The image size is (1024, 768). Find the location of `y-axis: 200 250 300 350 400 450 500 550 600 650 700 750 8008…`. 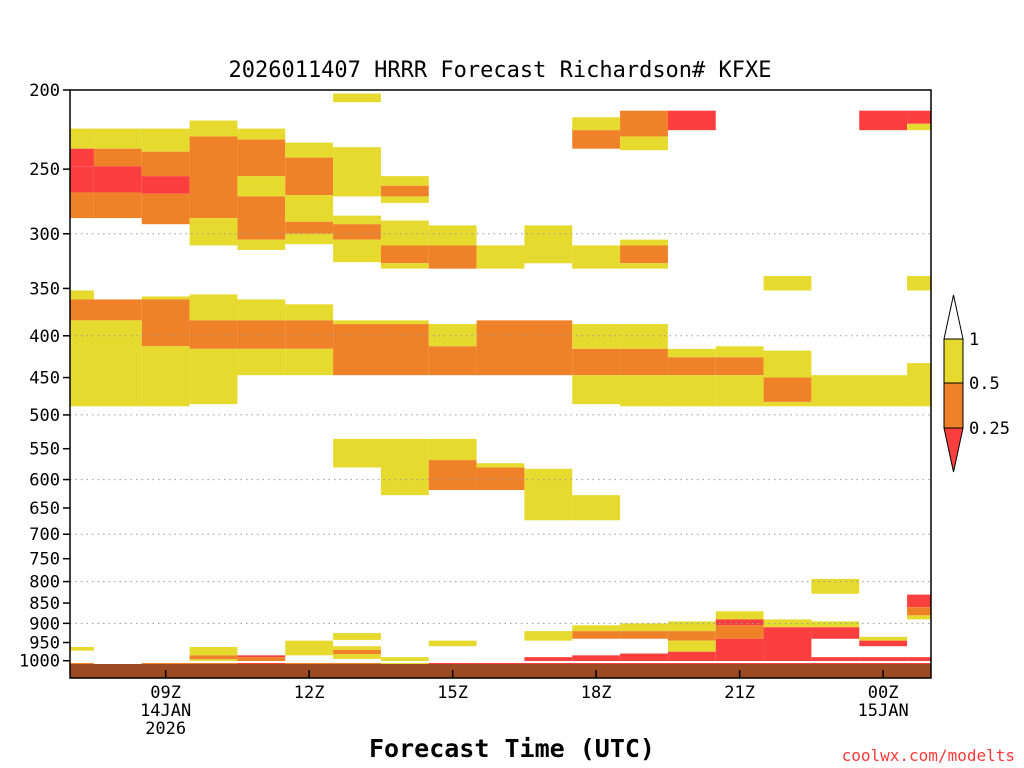

y-axis: 200 250 300 350 400 450 500 550 600 650 700 750 8008… is located at coordinates (44, 376).